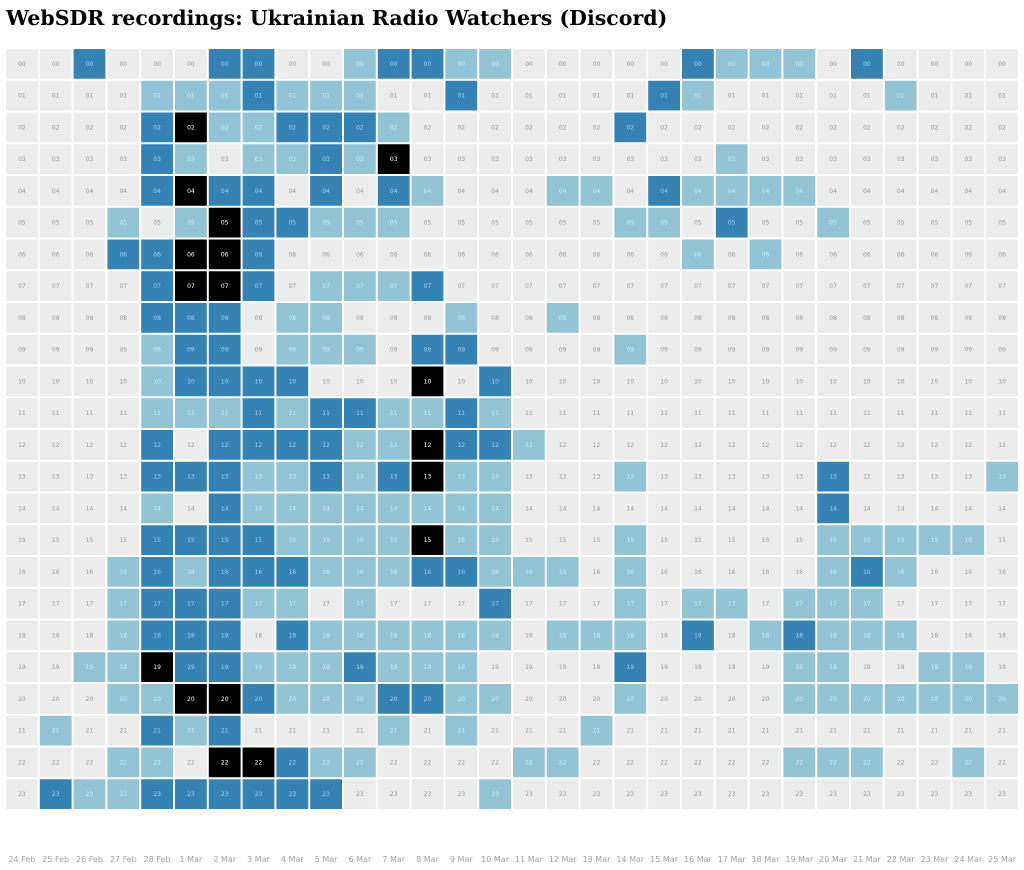 The image size is (1024, 870). I want to click on heatmap-cell-label: 14, so click(664, 508).